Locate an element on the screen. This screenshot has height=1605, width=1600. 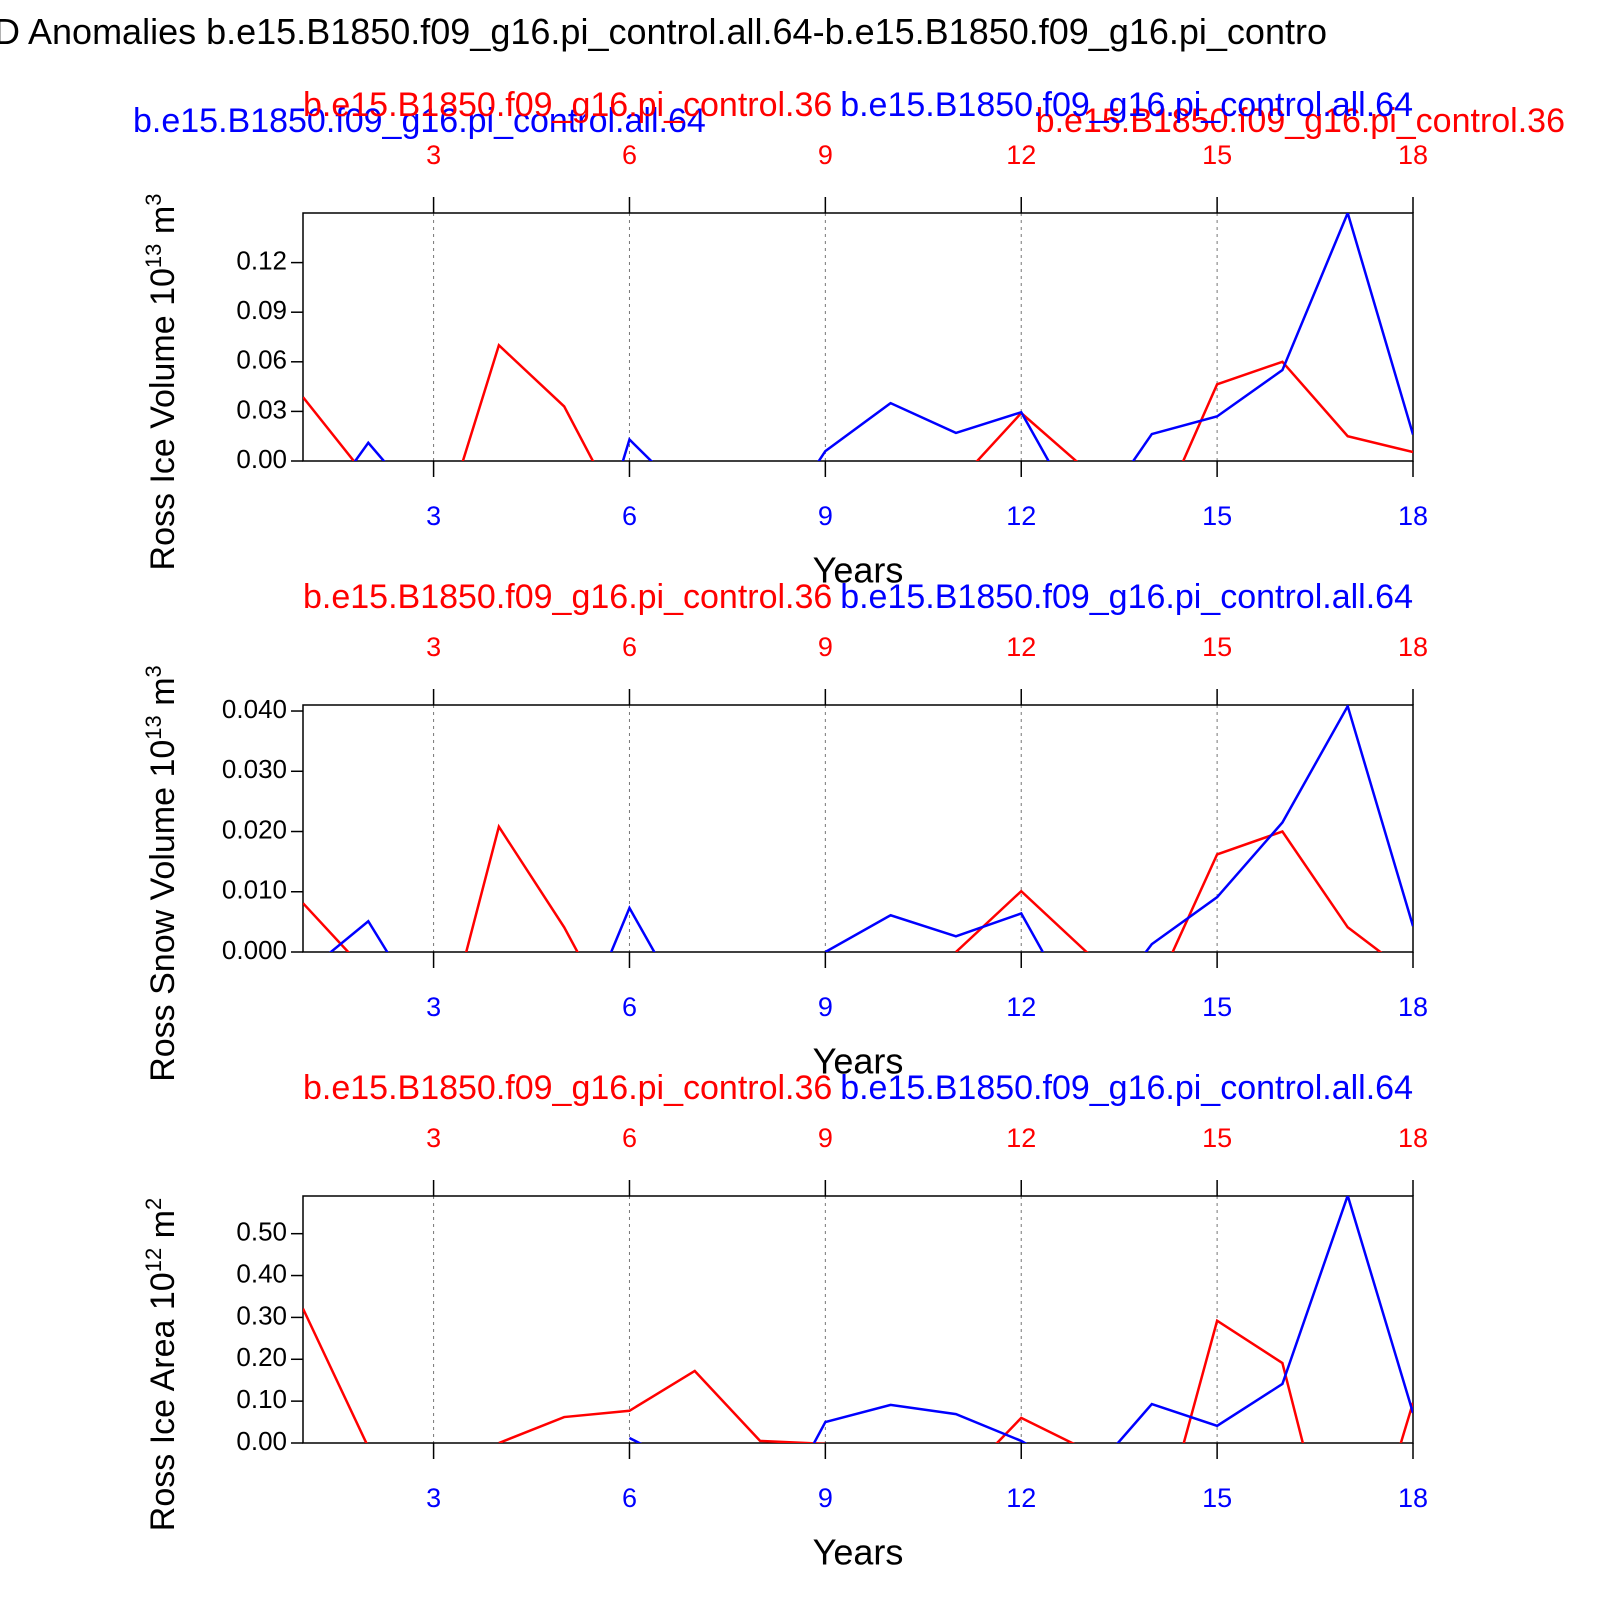
y-axis-title: Ross Ice Volume 1013 m3 is located at coordinates (161, 382).